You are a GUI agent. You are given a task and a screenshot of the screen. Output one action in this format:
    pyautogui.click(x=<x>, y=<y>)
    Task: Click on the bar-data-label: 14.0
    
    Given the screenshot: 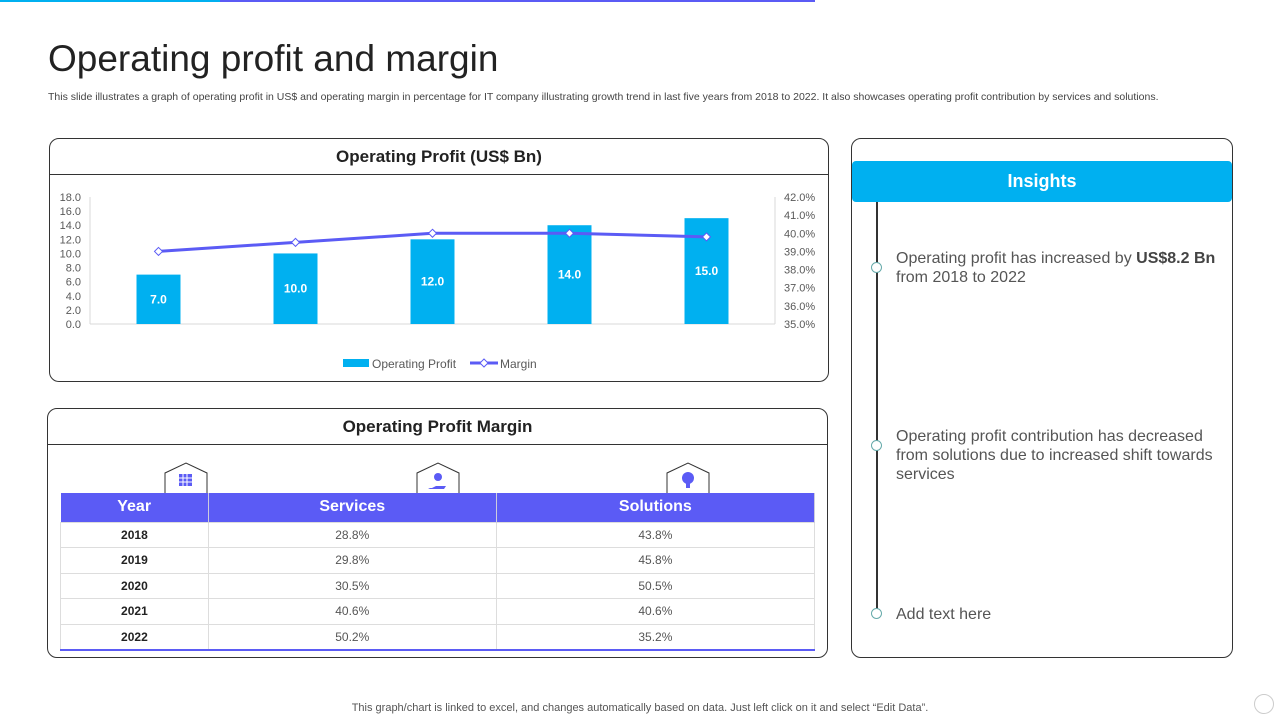 What is the action you would take?
    pyautogui.click(x=570, y=275)
    